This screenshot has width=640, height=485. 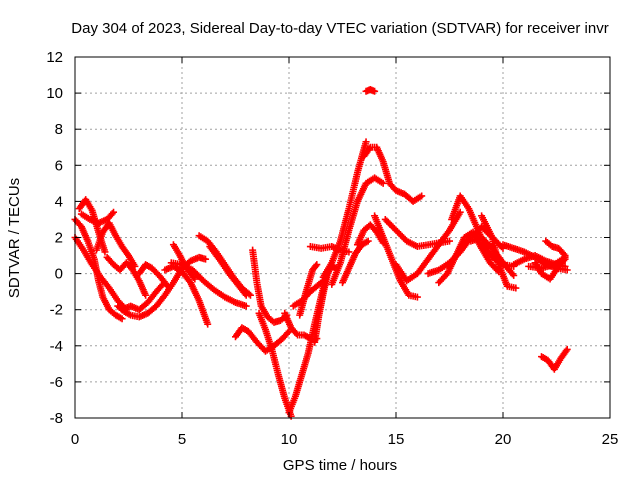 What do you see at coordinates (59, 201) in the screenshot?
I see `y-tick-label: 4` at bounding box center [59, 201].